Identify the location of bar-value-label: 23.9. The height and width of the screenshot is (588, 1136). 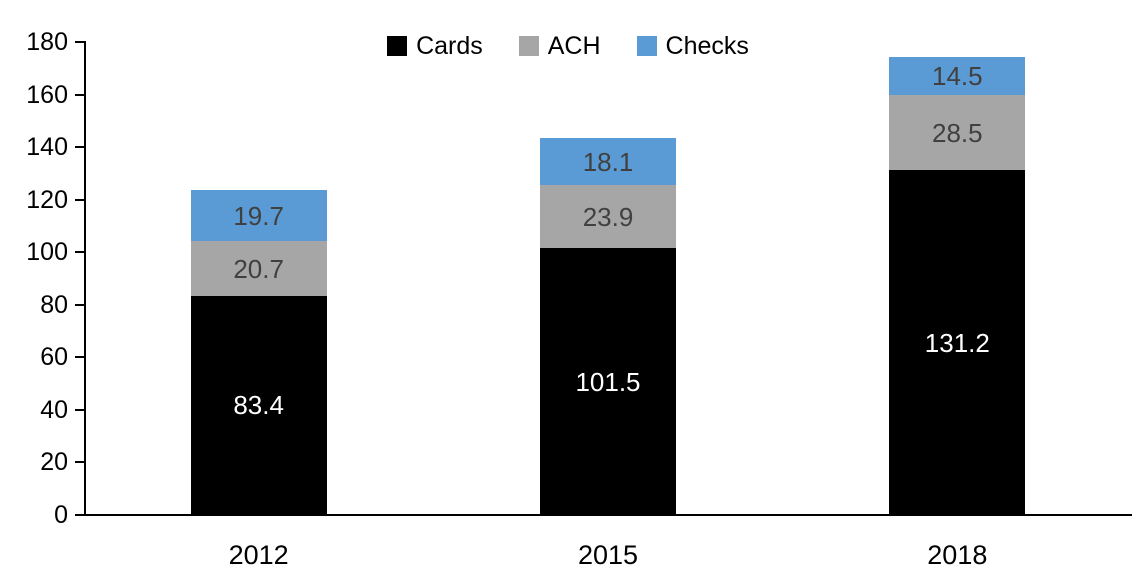
(608, 216).